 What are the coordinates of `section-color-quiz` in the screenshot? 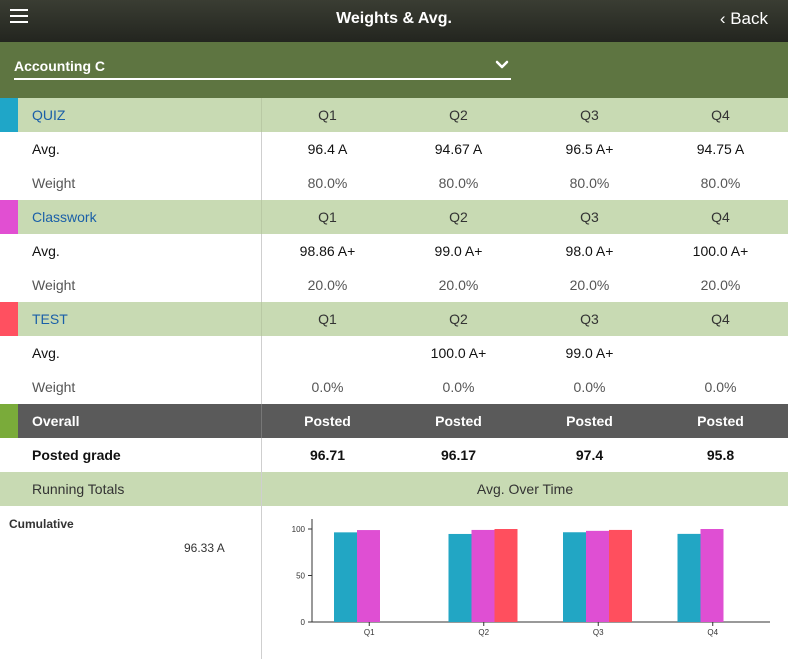 It's located at (9, 115).